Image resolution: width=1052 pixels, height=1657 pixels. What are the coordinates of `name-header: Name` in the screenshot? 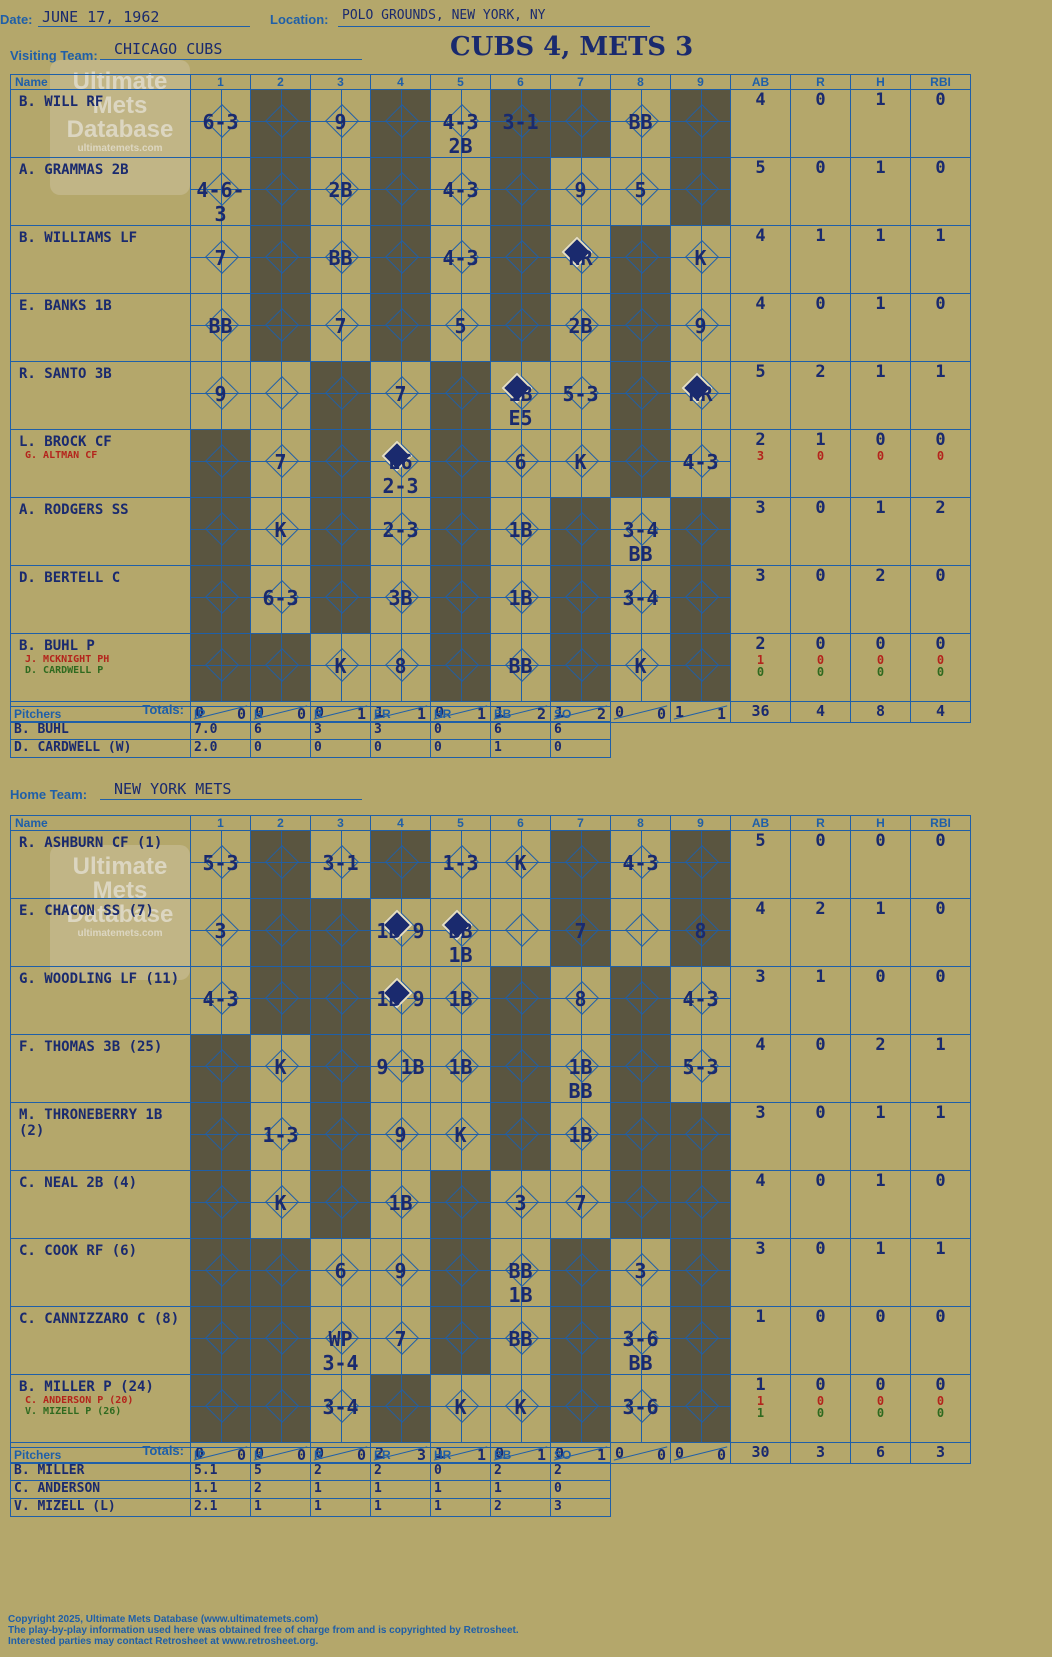 It's located at (31, 82).